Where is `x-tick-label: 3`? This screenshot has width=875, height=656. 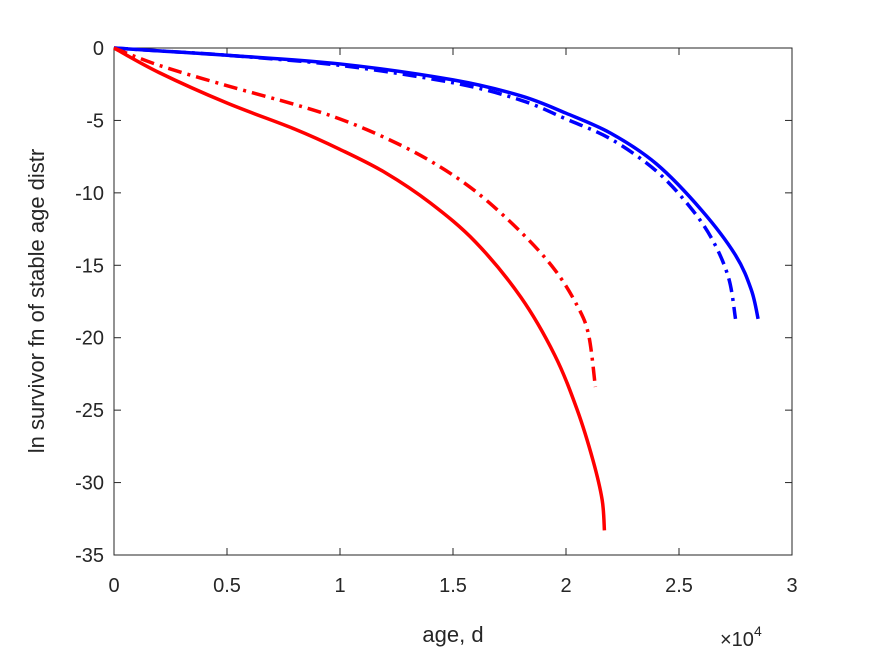
x-tick-label: 3 is located at coordinates (791, 586).